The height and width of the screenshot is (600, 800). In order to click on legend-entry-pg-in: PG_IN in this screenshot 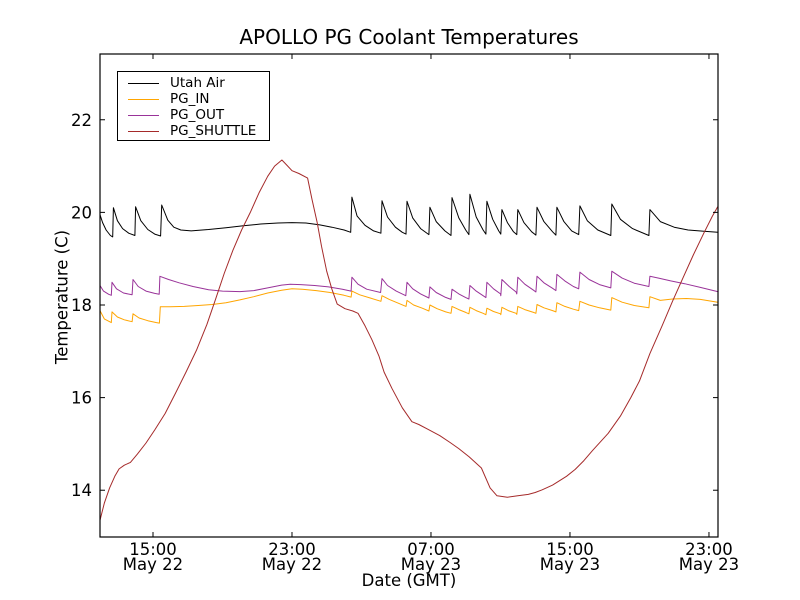, I will do `click(193, 99)`.